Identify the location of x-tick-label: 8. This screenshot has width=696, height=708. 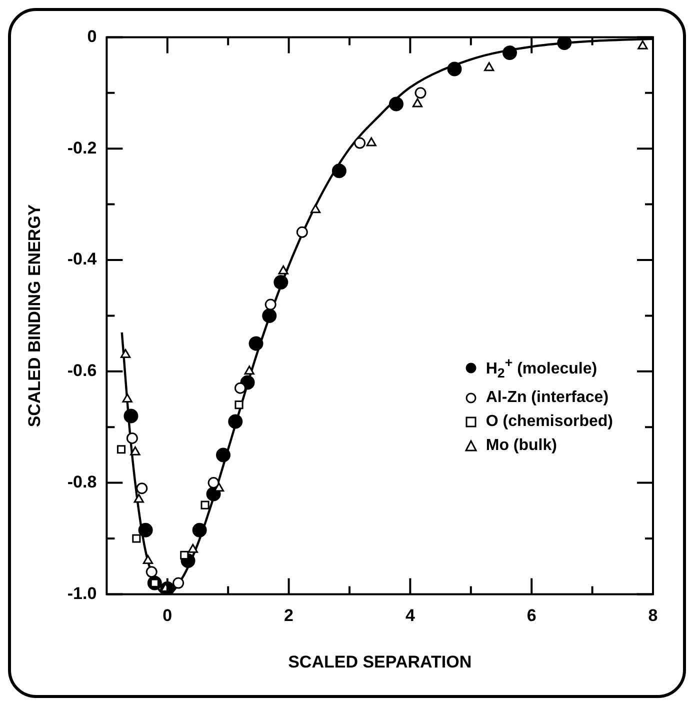
(653, 616).